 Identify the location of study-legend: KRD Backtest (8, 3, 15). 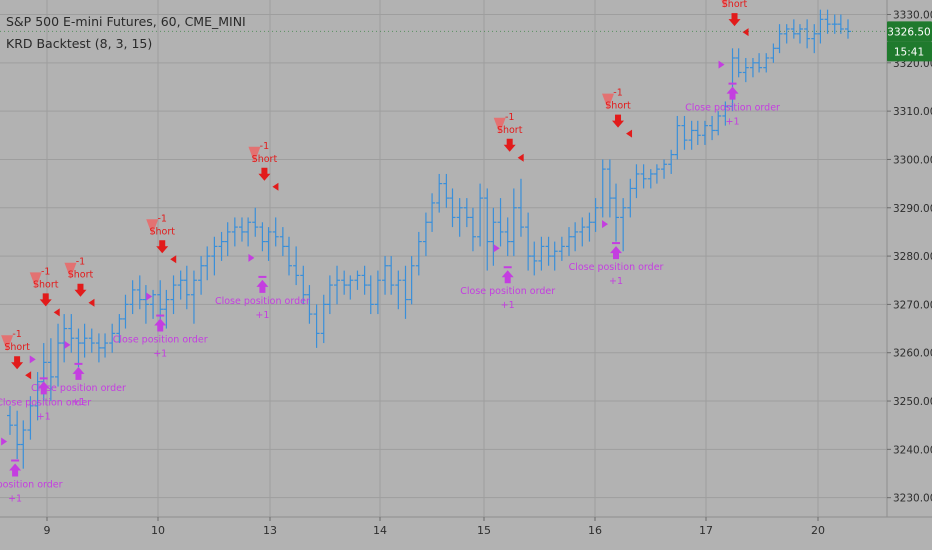
(79, 43).